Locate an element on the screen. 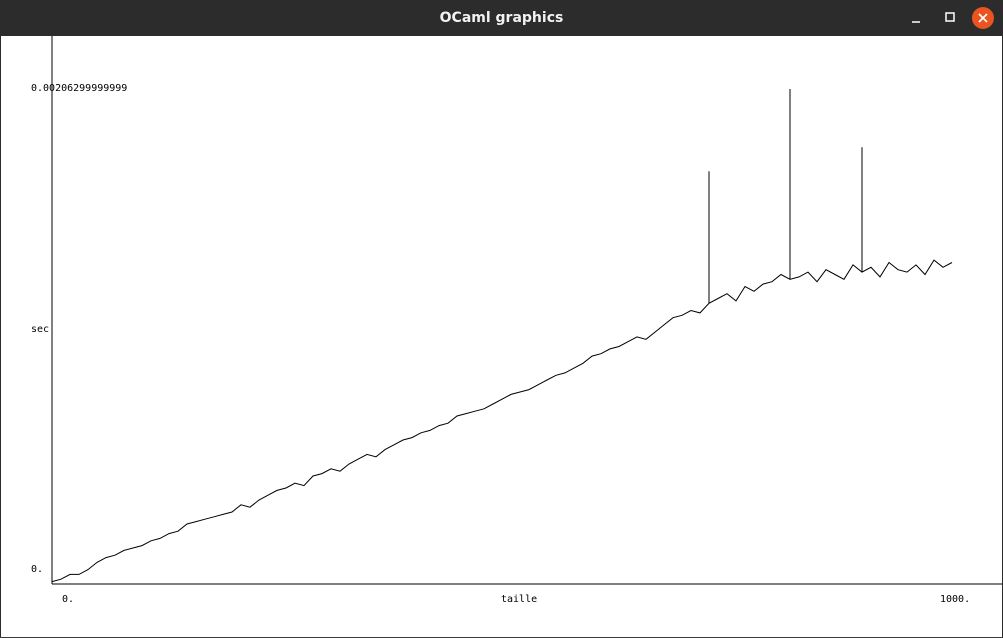 The height and width of the screenshot is (638, 1003). close-button is located at coordinates (983, 18).